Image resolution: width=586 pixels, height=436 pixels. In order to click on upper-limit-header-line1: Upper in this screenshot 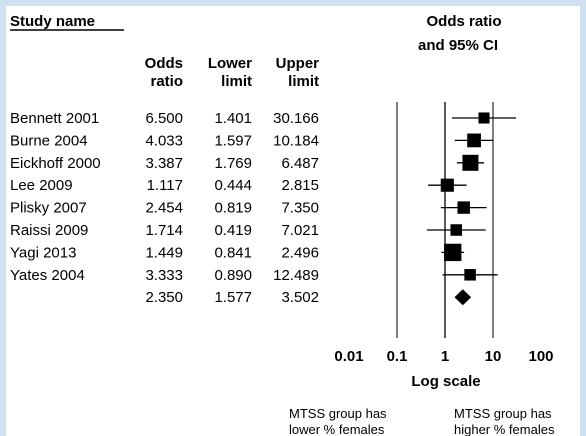, I will do `click(298, 63)`.